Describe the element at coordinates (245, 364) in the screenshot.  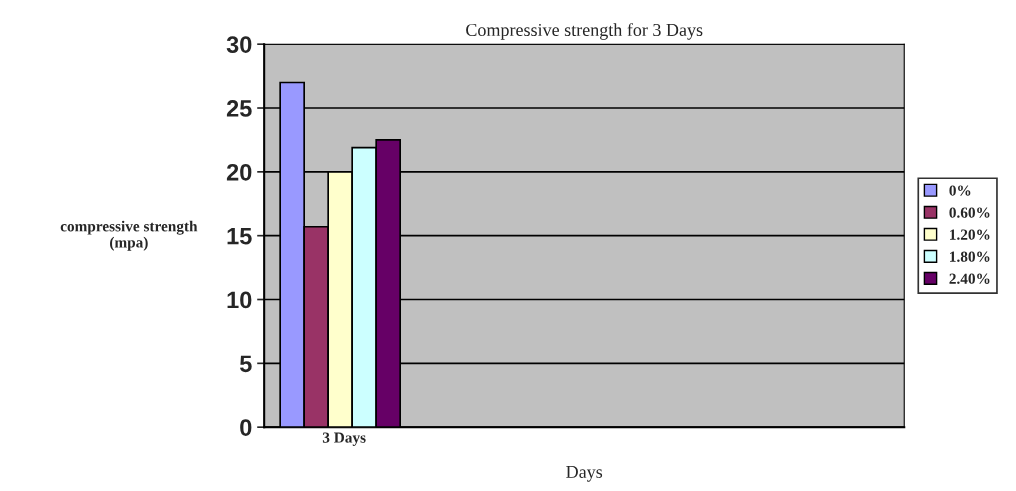
I see `y-tick-label: 5` at that location.